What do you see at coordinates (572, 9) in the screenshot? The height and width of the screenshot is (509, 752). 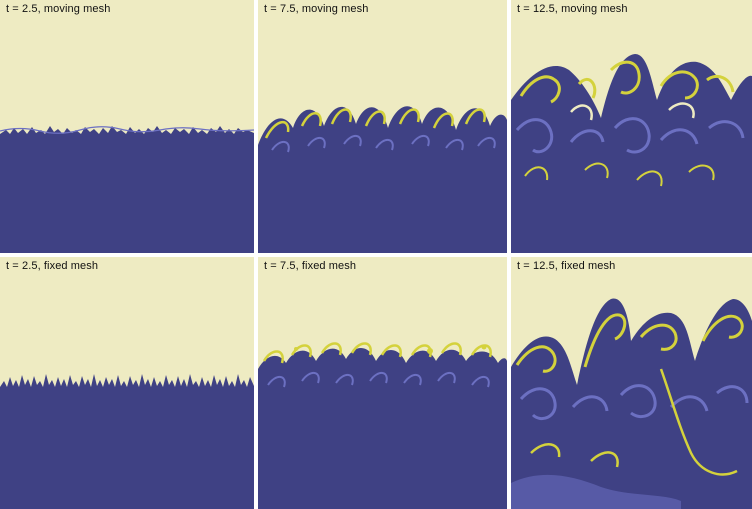 I see `panel-label: t = 12.5, moving mesh` at bounding box center [572, 9].